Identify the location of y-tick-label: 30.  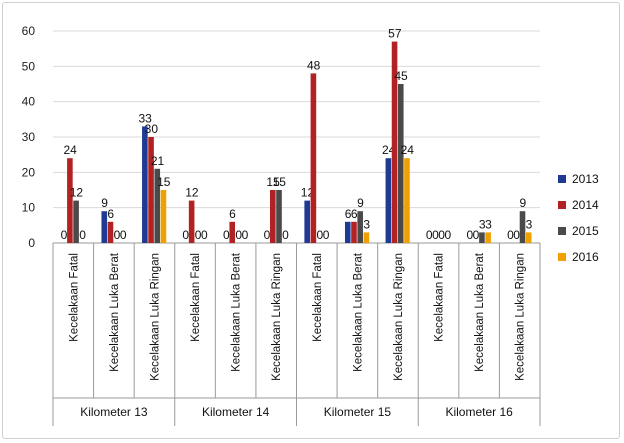
(29, 137).